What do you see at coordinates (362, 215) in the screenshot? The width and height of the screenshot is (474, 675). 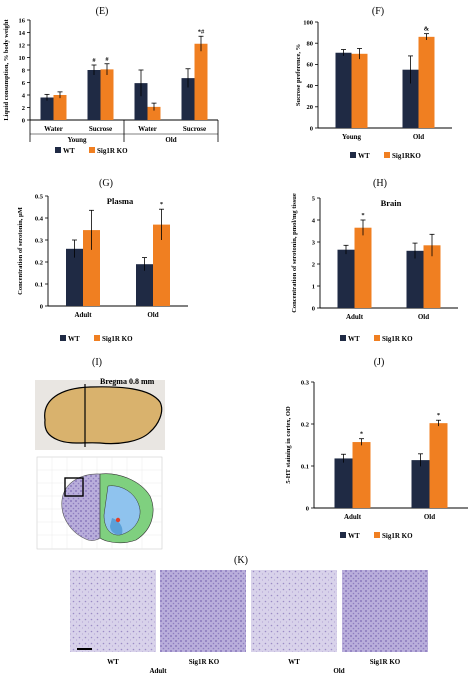 I see `chart-h-significance: *` at bounding box center [362, 215].